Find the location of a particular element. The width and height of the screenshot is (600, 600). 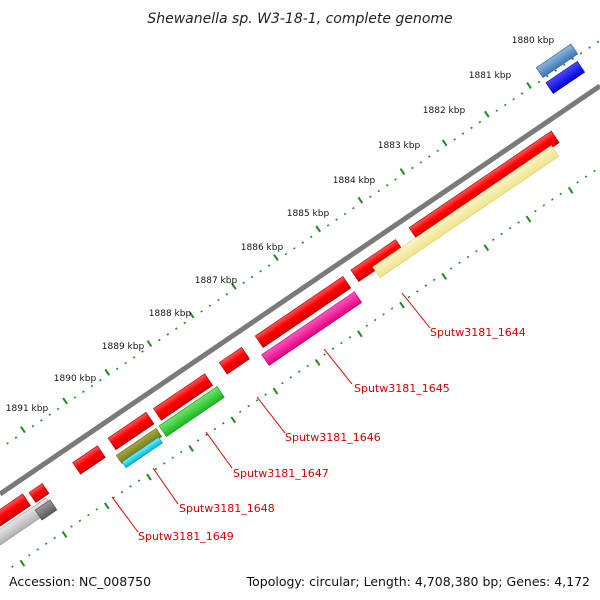

tick-label: 1886 kbp is located at coordinates (262, 248).